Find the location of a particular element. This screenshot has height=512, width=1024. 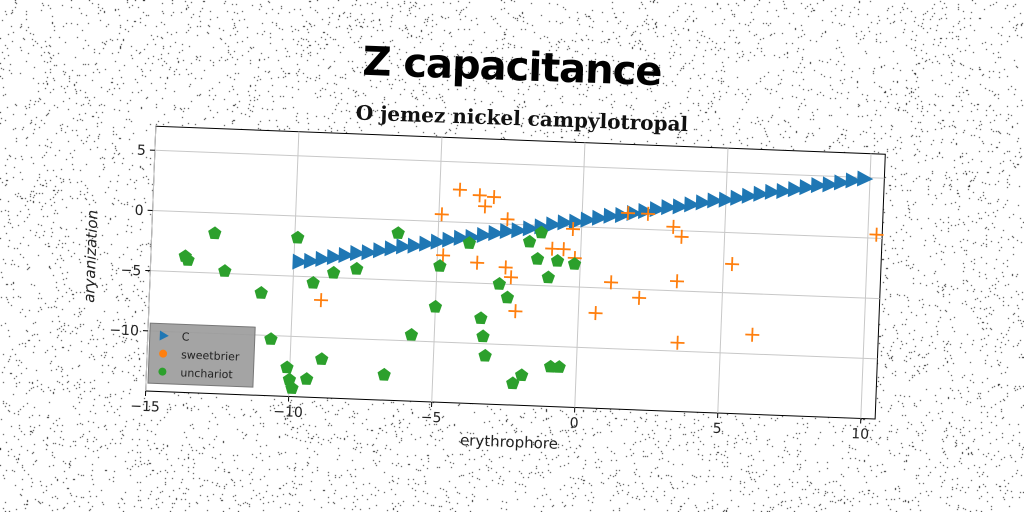

x-tick-label: −15 is located at coordinates (145, 406).